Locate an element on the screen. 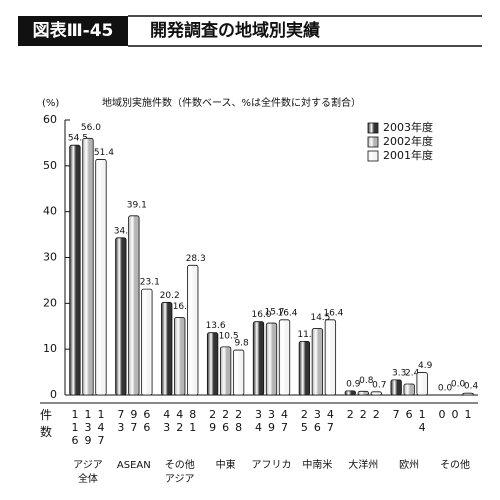  value-label: 14.5 is located at coordinates (320, 318).